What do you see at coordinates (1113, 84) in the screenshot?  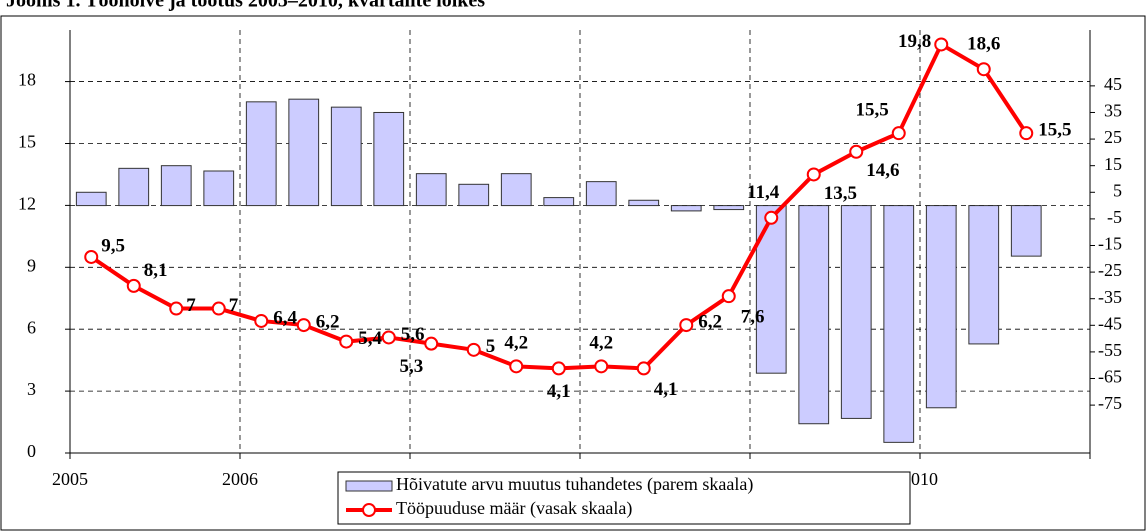 I see `y2-tick-label: 45` at bounding box center [1113, 84].